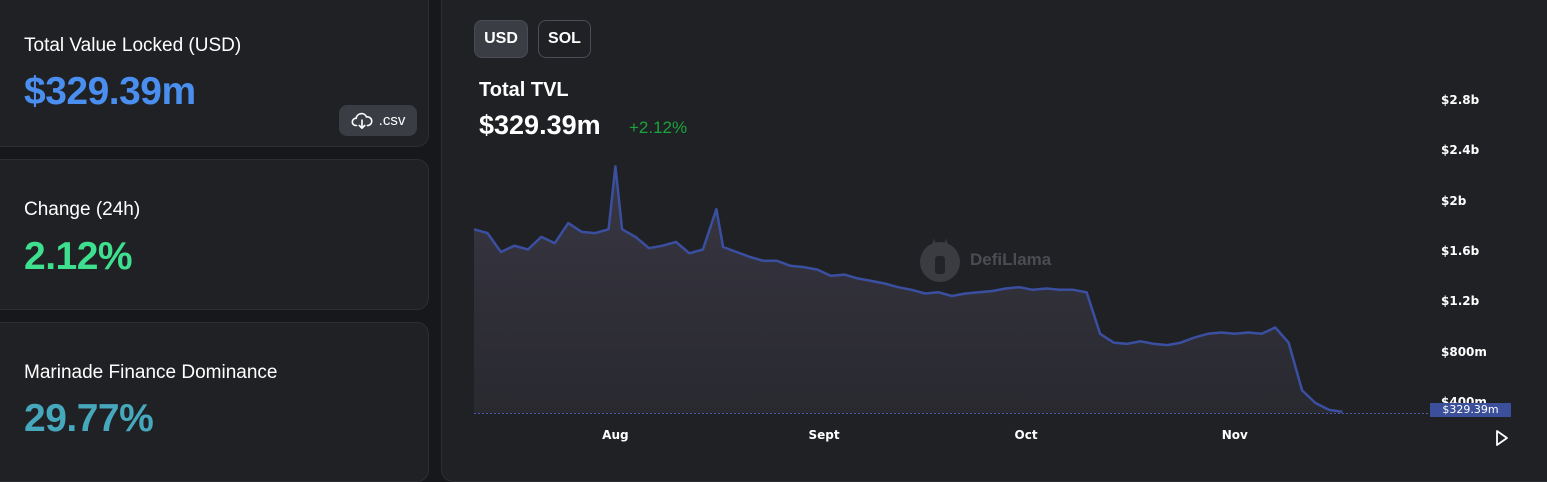  I want to click on sol-toggle-button: SOL, so click(564, 39).